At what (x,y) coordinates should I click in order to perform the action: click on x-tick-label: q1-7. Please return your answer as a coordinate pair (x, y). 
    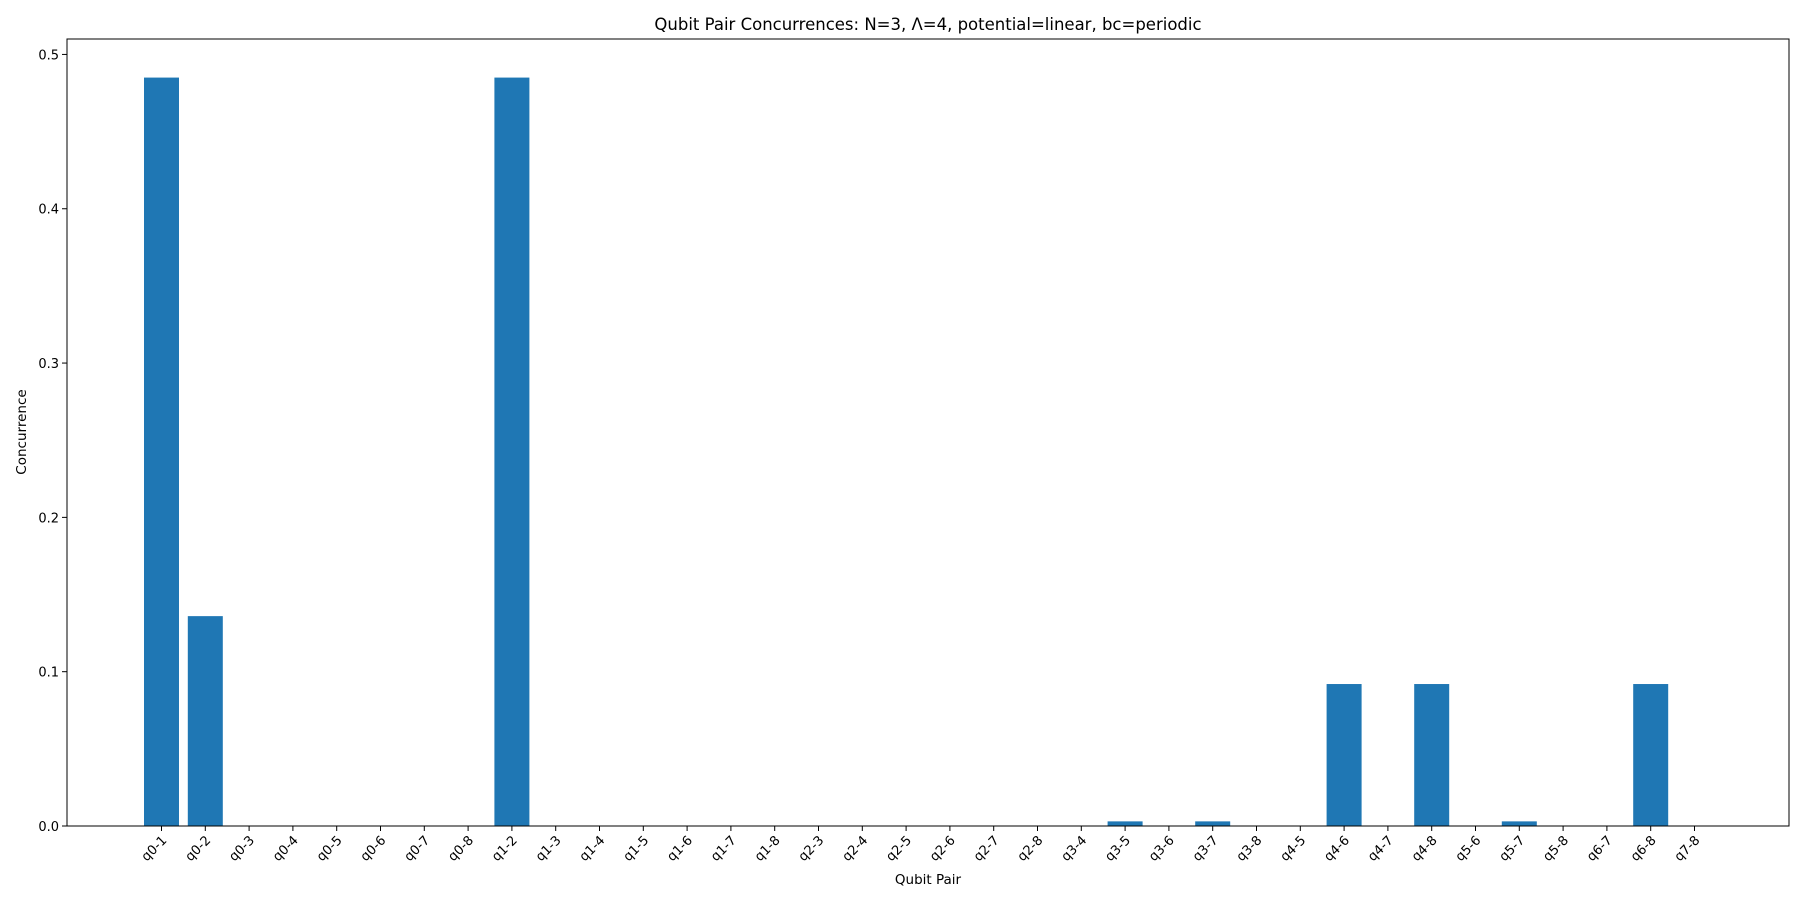
    Looking at the image, I should click on (723, 848).